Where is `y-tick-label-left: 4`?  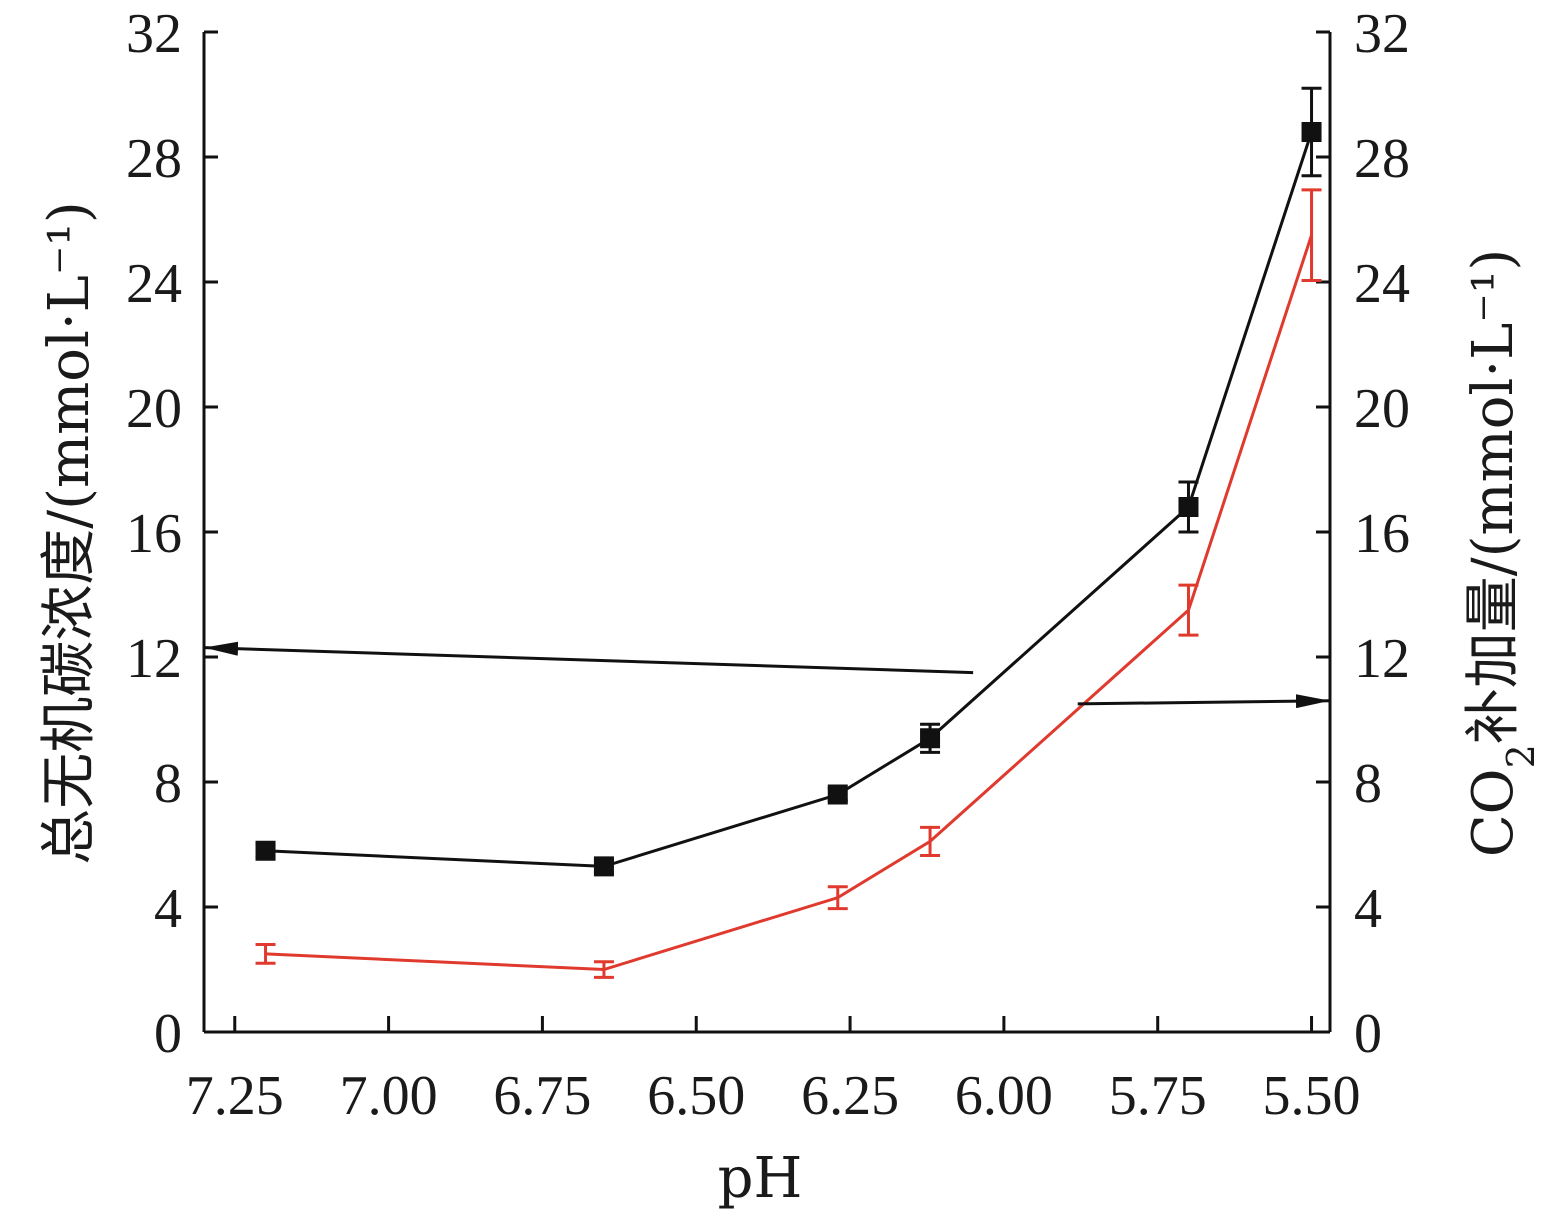
y-tick-label-left: 4 is located at coordinates (168, 909).